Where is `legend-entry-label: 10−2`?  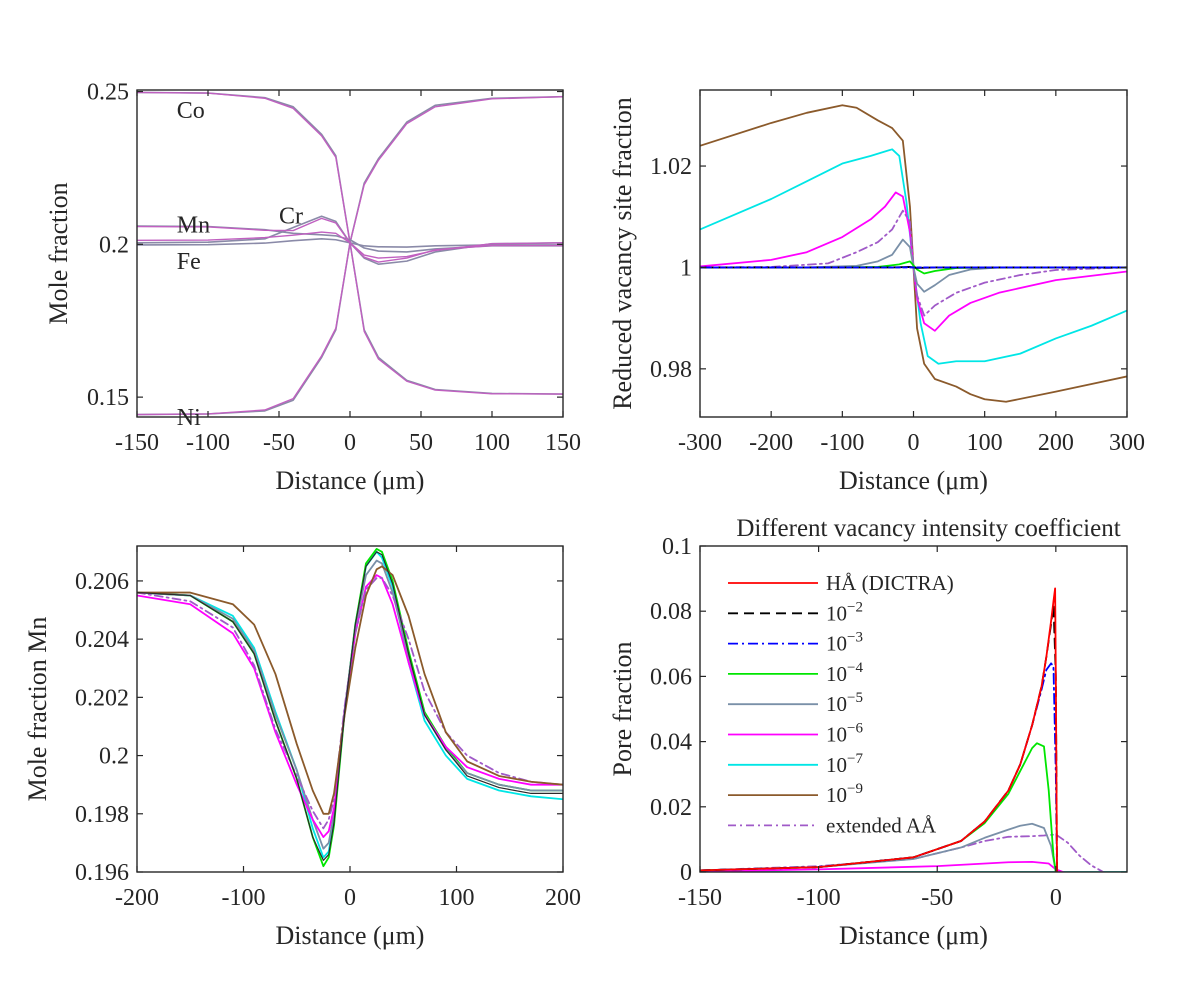
legend-entry-label: 10−2 is located at coordinates (844, 612).